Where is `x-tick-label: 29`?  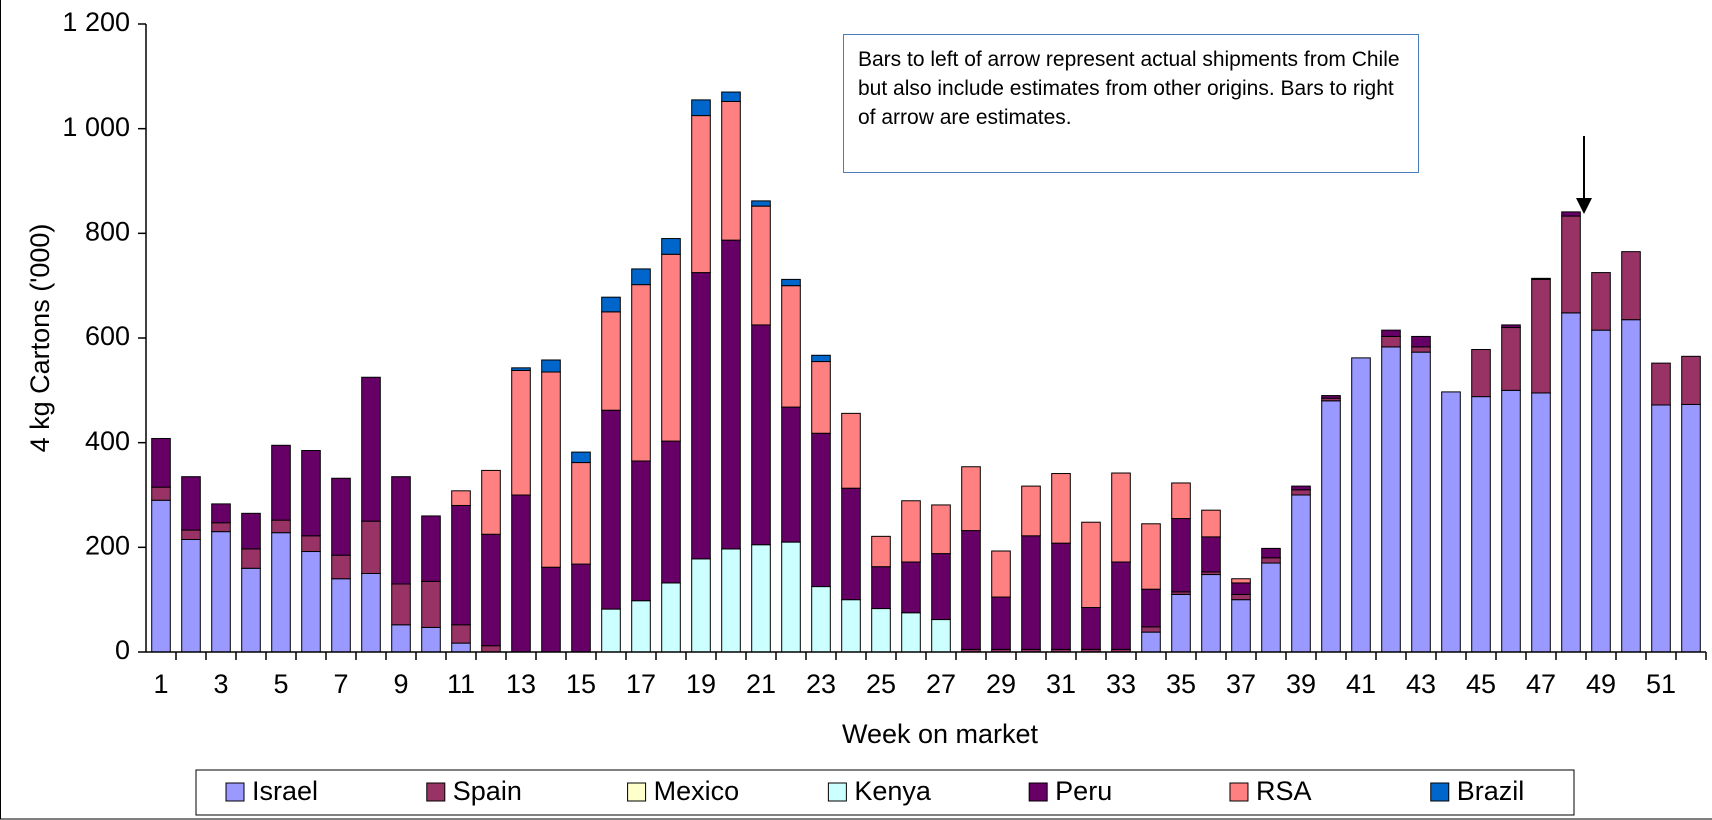
x-tick-label: 29 is located at coordinates (1001, 684).